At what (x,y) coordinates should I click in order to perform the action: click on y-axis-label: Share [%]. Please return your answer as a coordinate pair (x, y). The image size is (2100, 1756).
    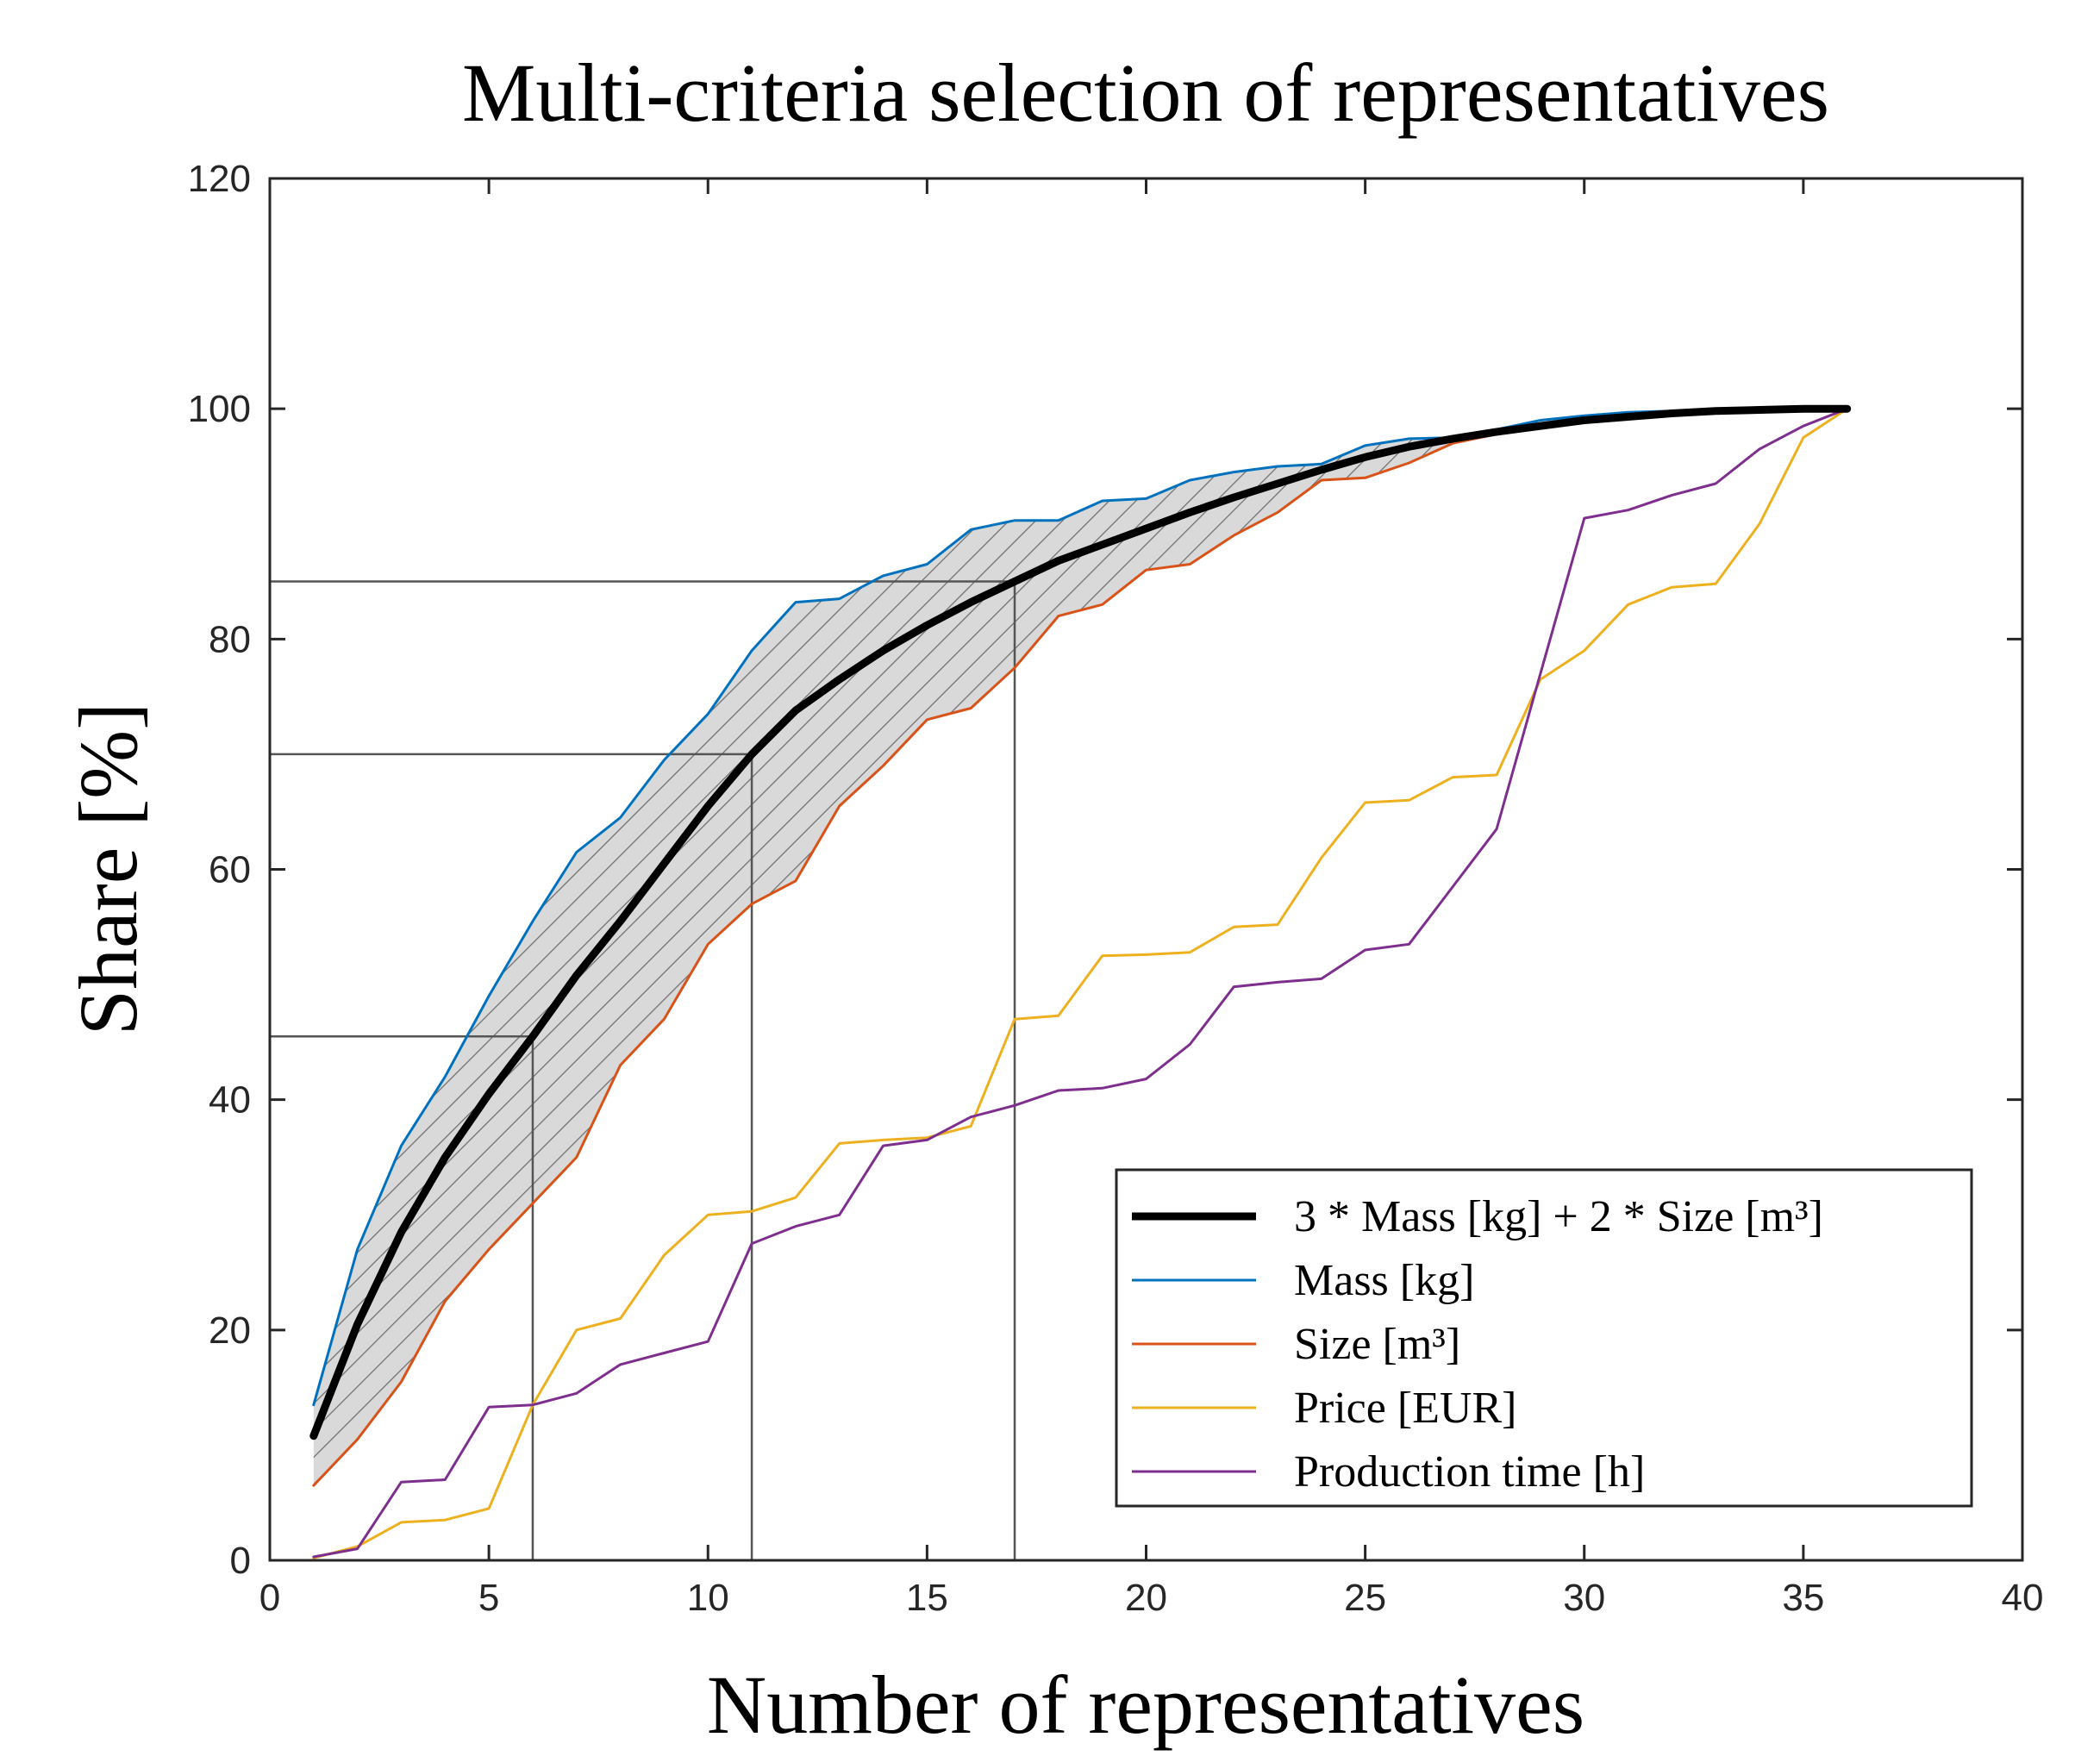
    Looking at the image, I should click on (108, 869).